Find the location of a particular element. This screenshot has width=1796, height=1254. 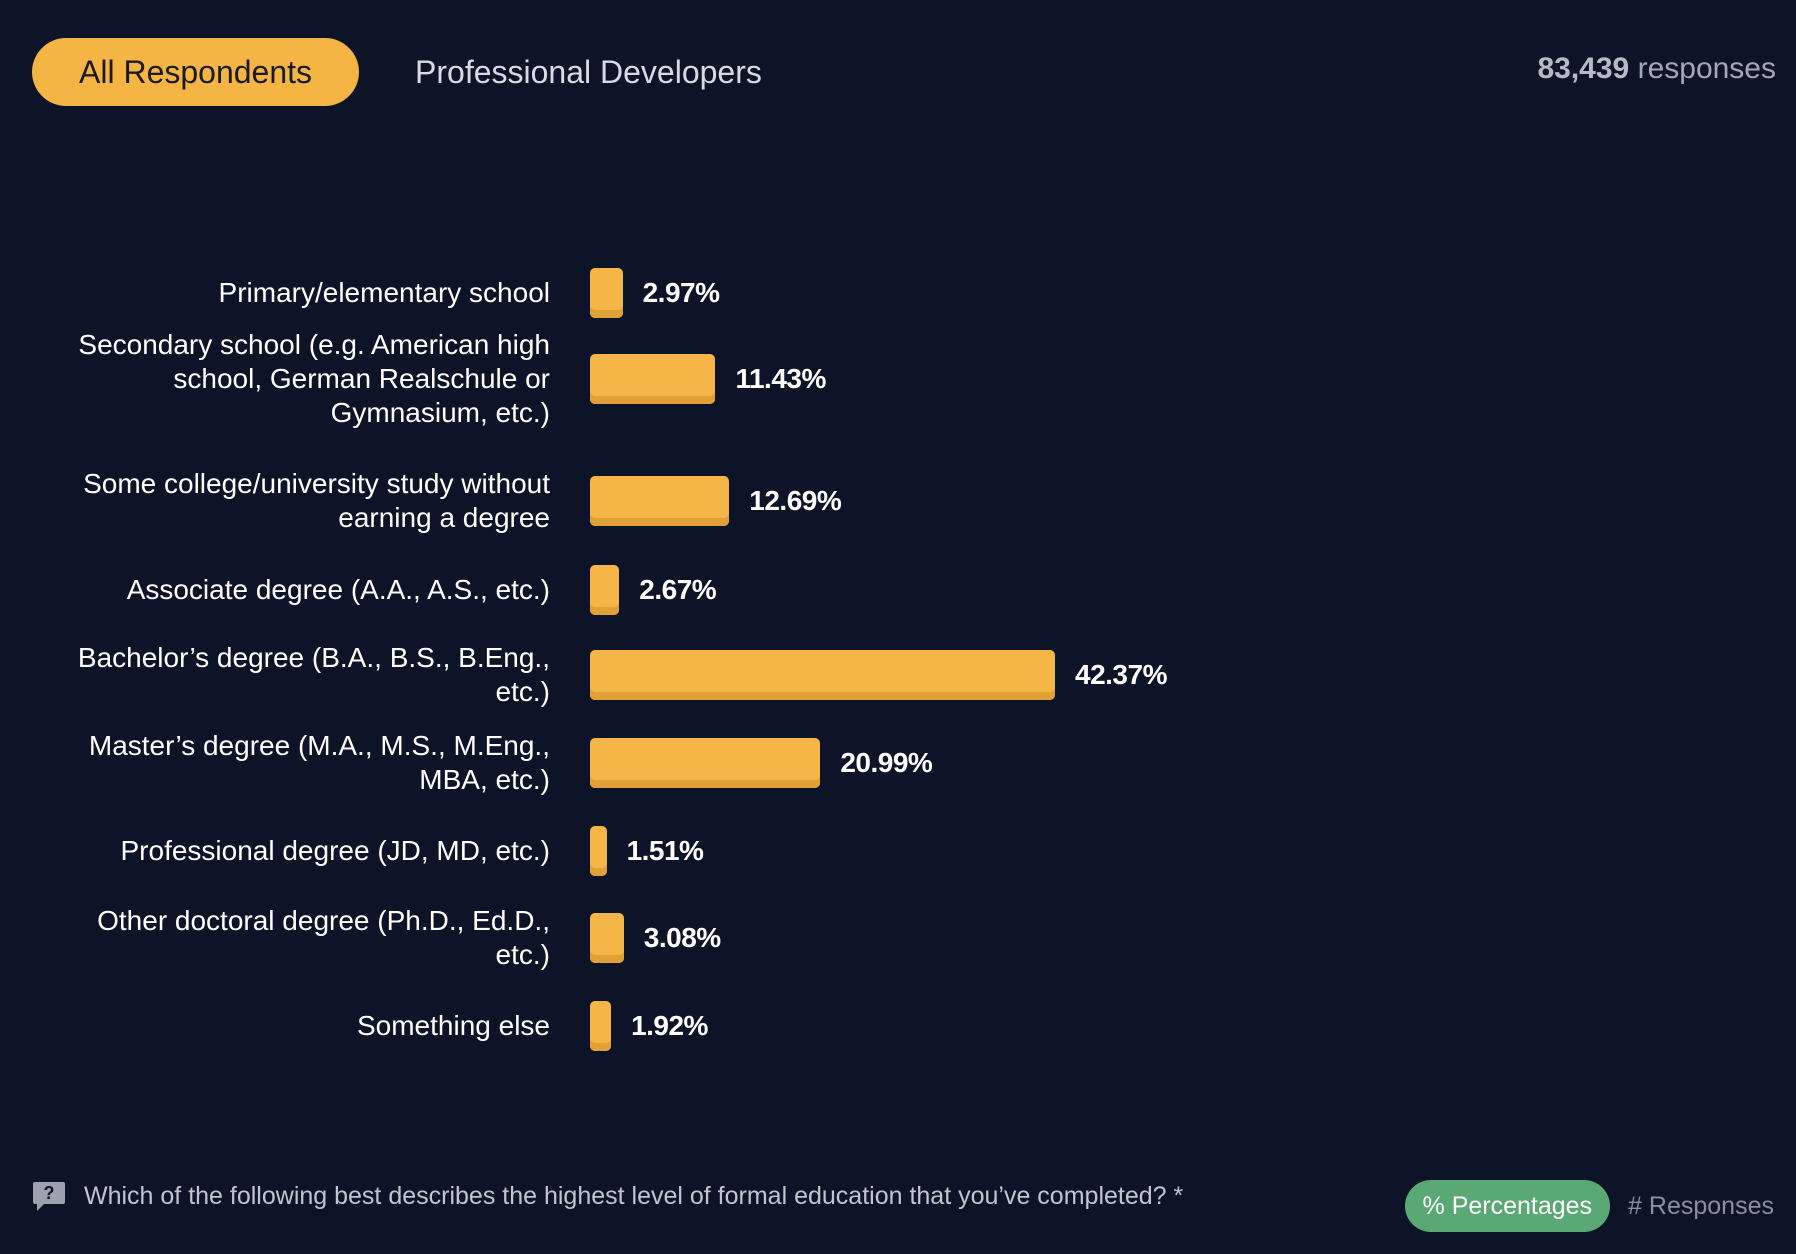

responses-word: responses is located at coordinates (1706, 68).